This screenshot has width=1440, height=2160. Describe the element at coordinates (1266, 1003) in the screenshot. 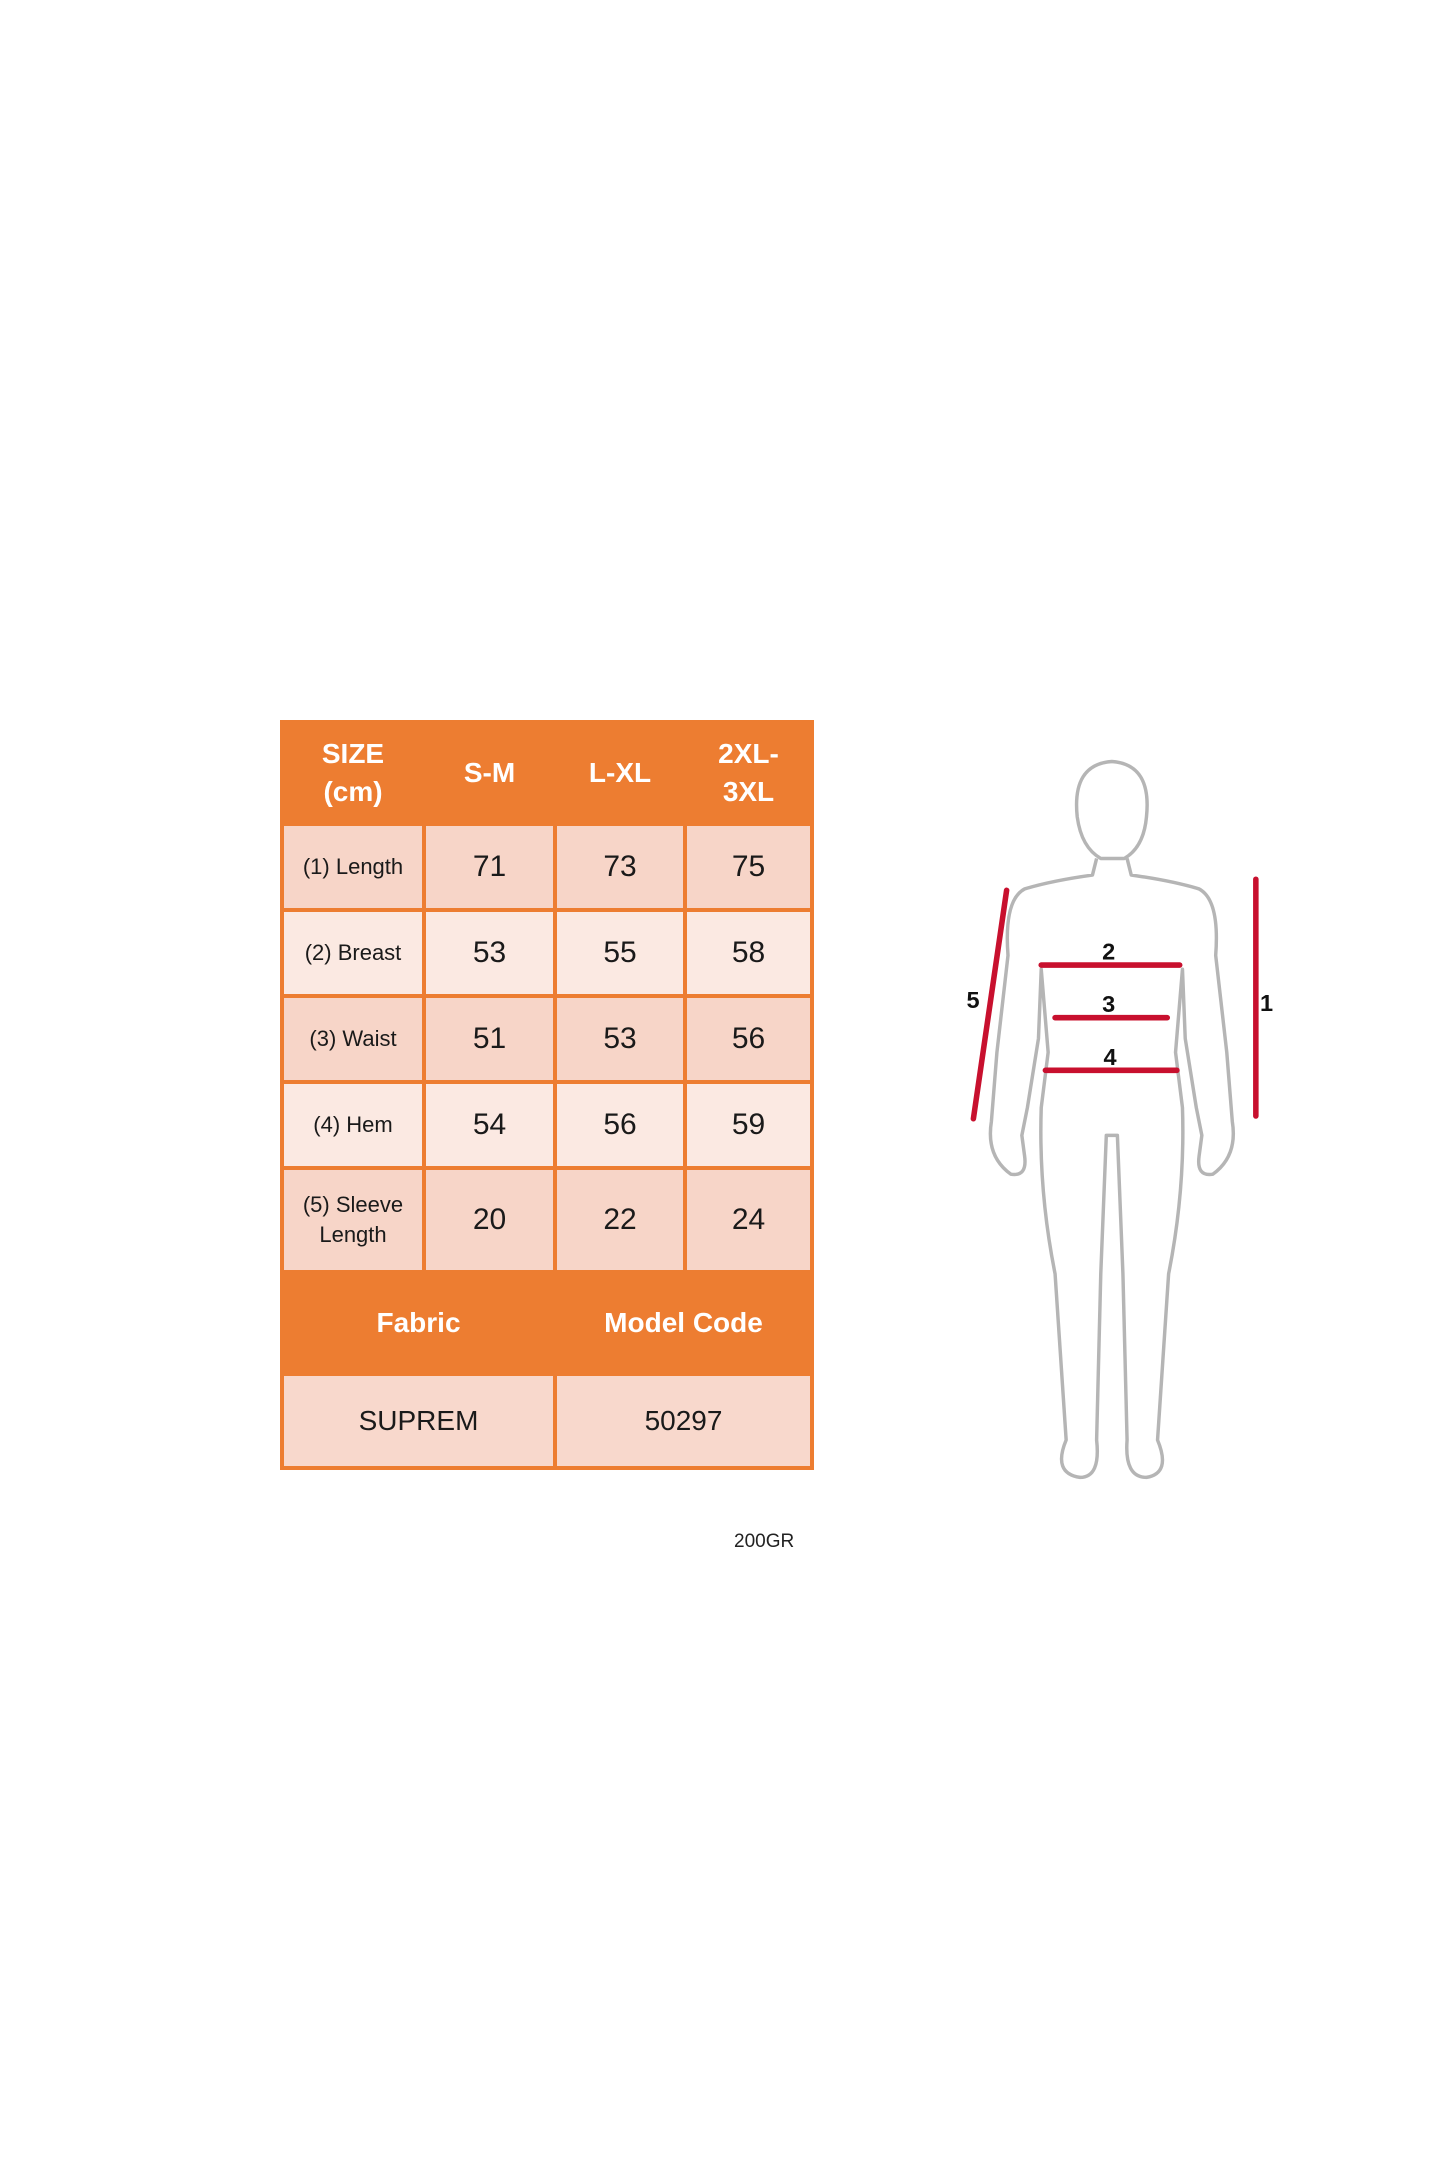

I see `marker-1: 1` at that location.